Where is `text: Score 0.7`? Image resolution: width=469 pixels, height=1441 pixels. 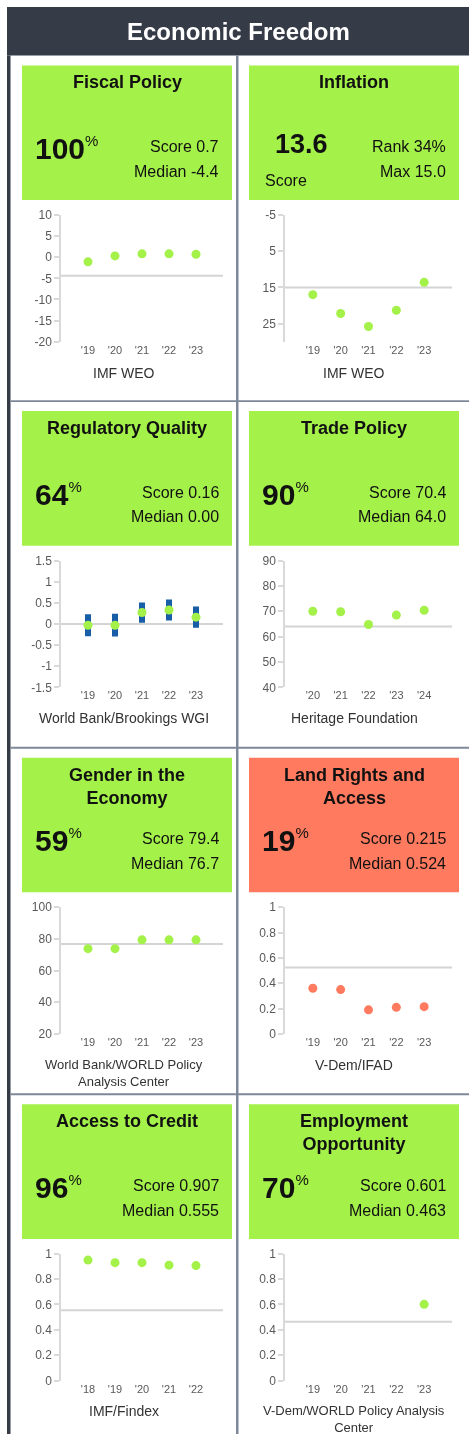 text: Score 0.7 is located at coordinates (184, 146).